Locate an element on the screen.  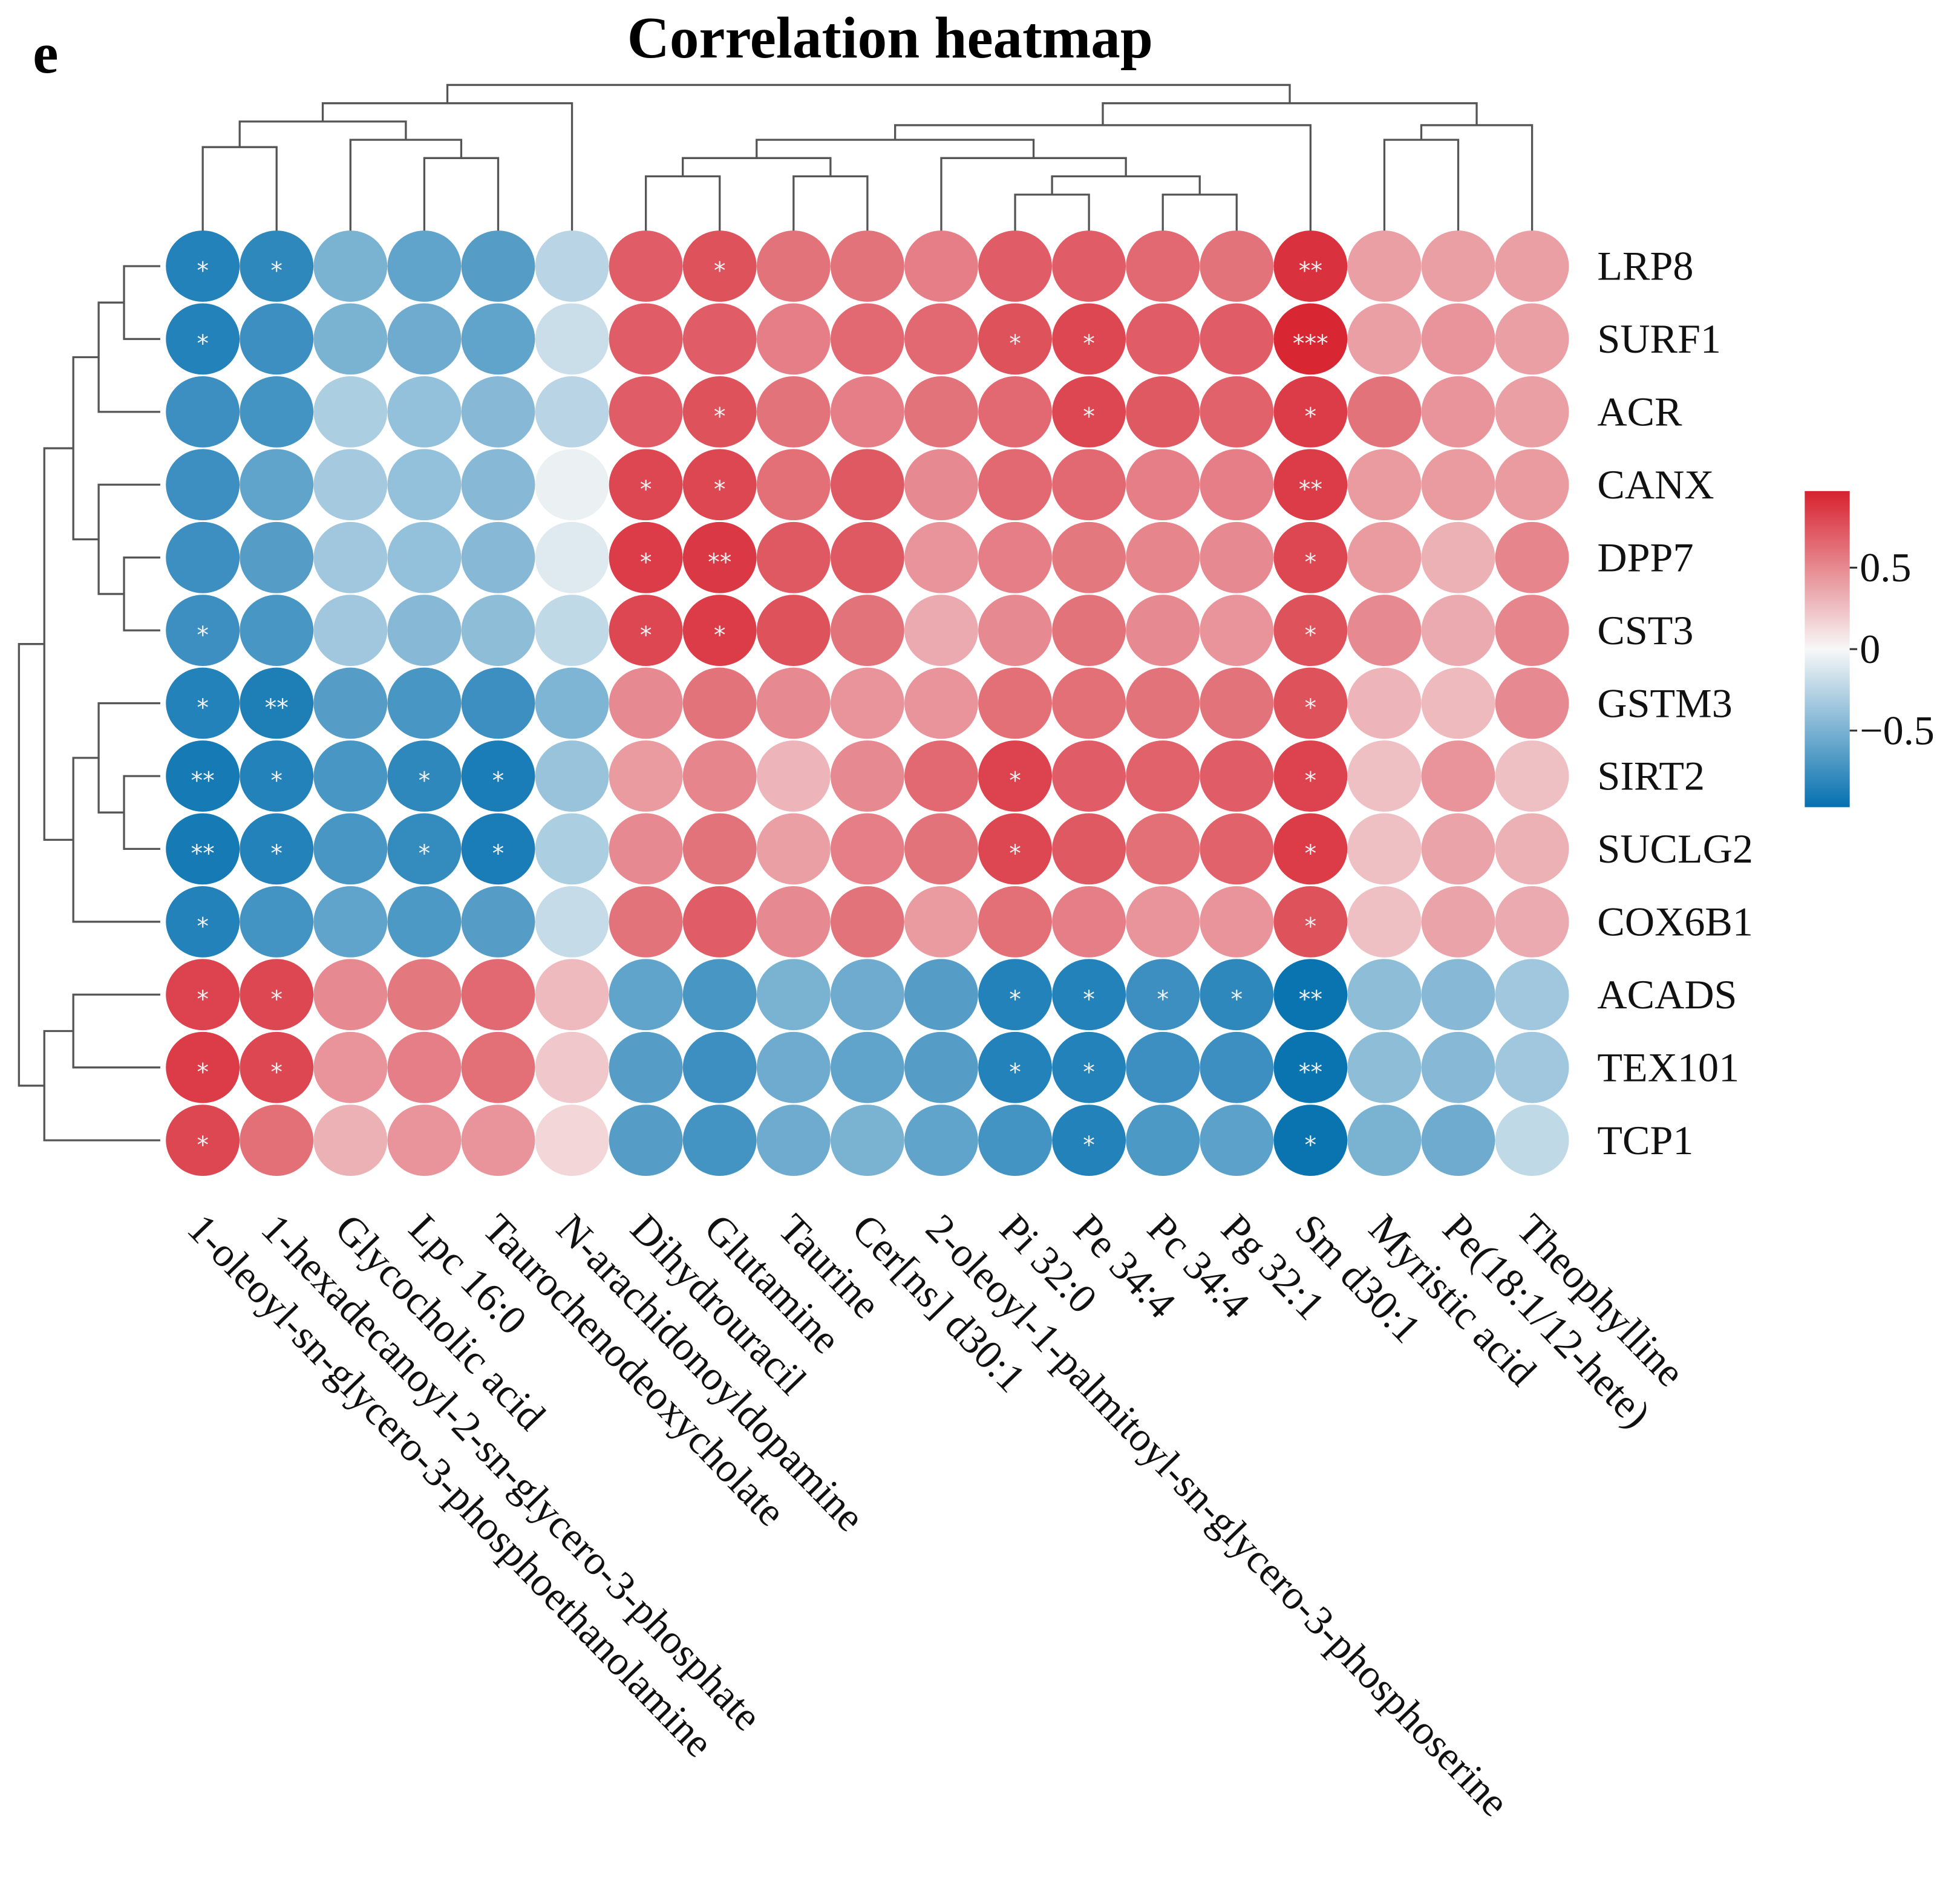
row-label: TEX101 is located at coordinates (1668, 1067).